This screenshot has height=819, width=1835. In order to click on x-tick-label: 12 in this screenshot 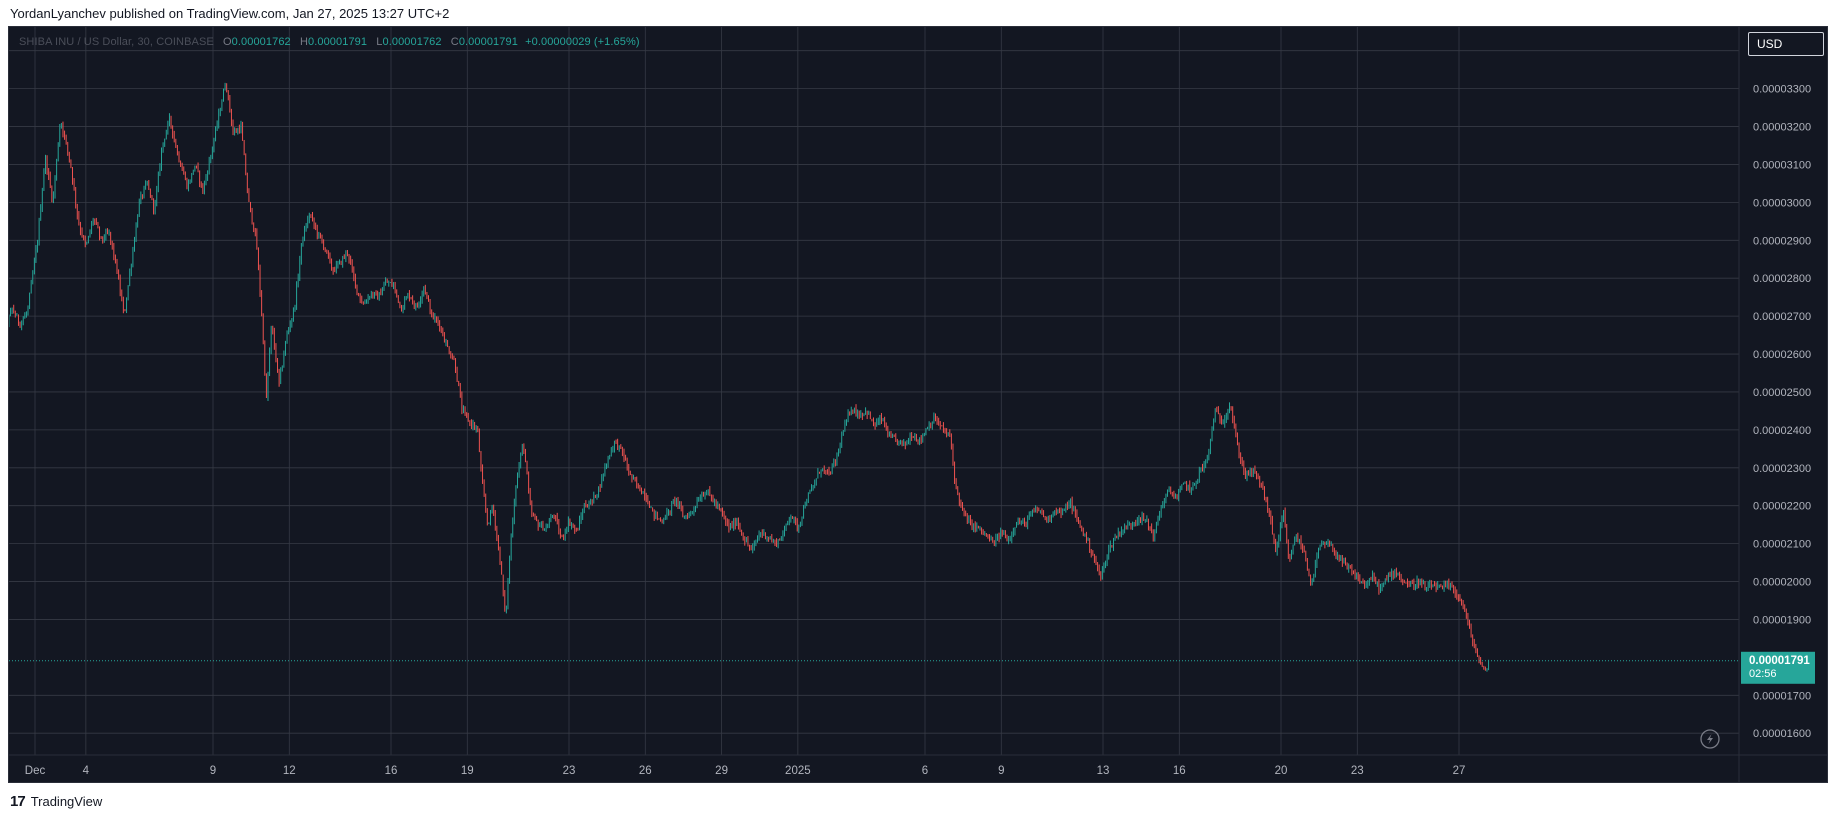, I will do `click(289, 771)`.